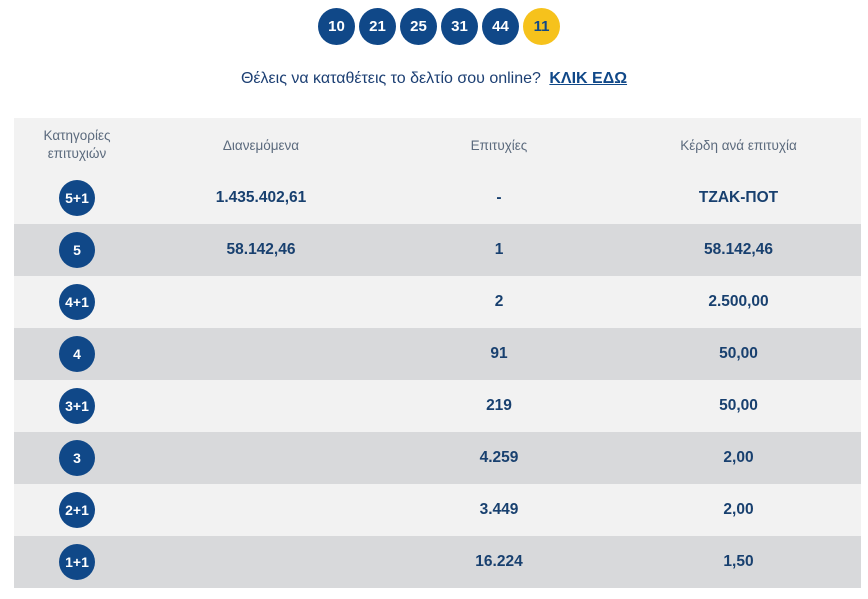  I want to click on table-row: 1+1 16.224 1,50, so click(437, 562).